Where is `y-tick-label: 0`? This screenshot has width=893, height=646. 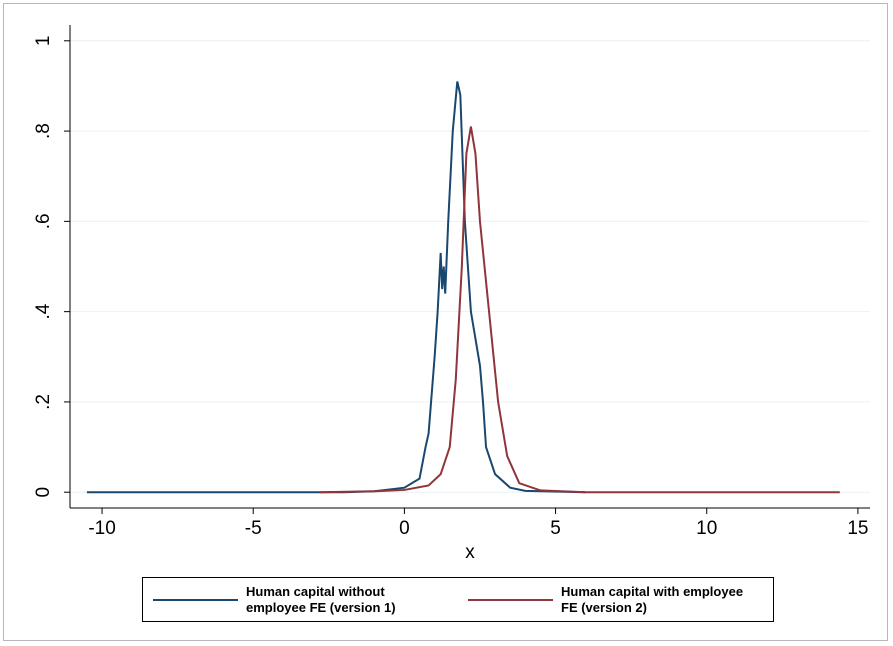
y-tick-label: 0 is located at coordinates (43, 492).